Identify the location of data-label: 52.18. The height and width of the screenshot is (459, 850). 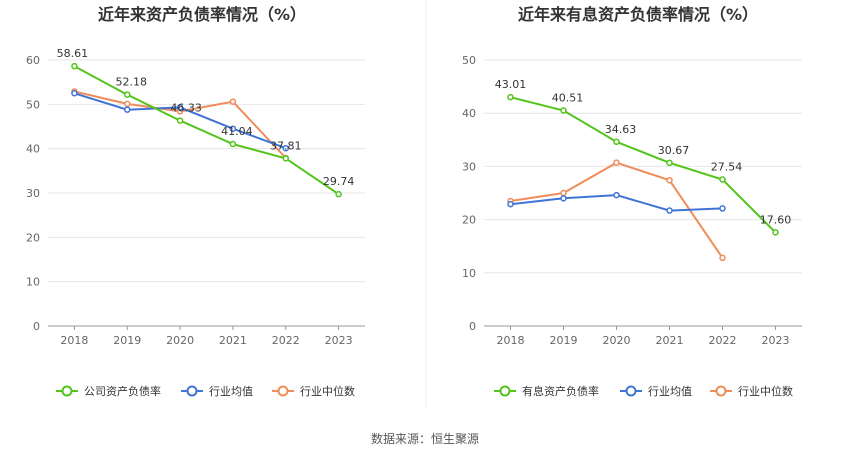
(132, 82).